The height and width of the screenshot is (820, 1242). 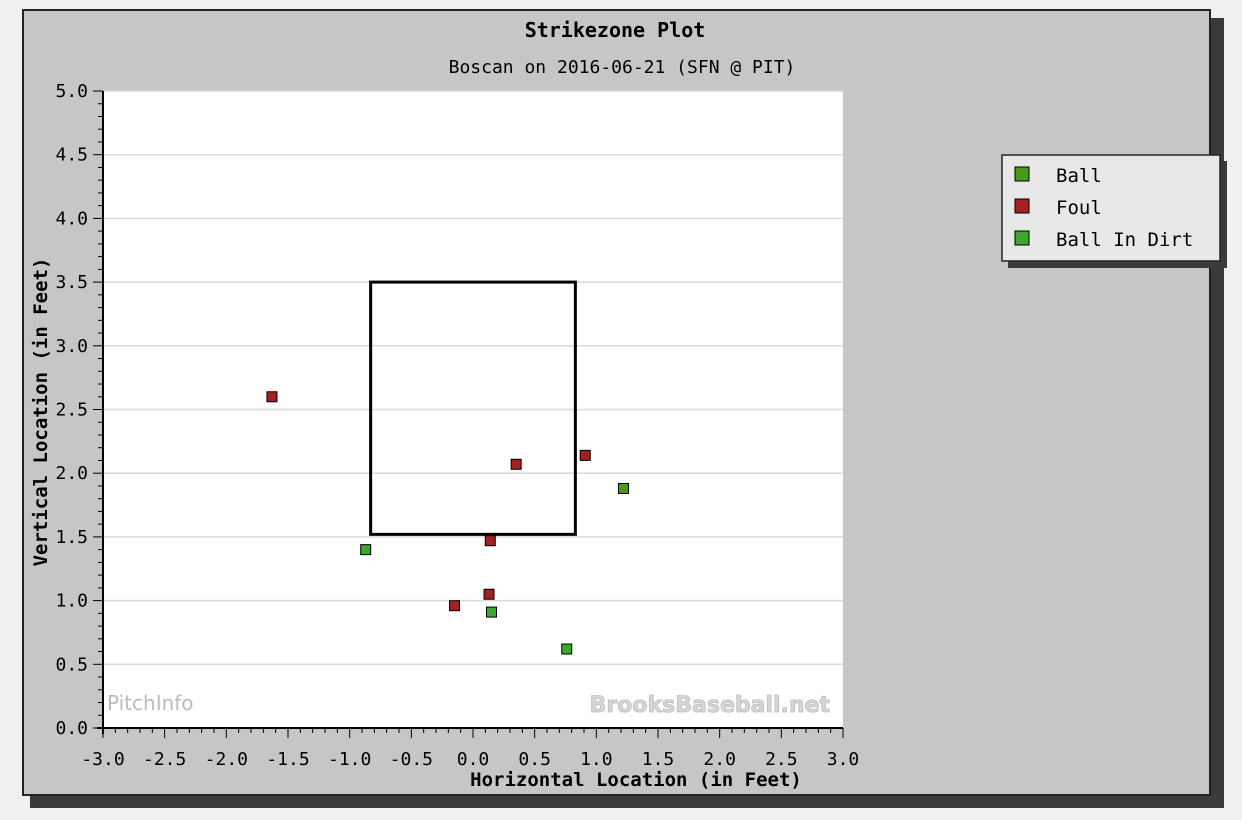 What do you see at coordinates (534, 759) in the screenshot?
I see `x-tick-label: 0.5` at bounding box center [534, 759].